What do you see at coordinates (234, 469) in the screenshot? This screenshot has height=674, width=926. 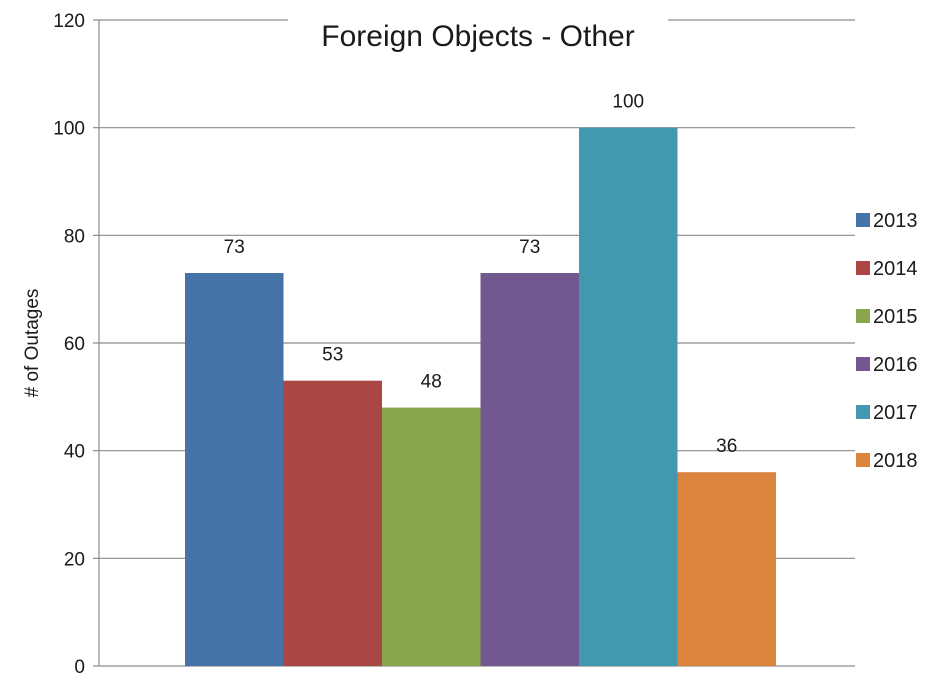 I see `bar-2013` at bounding box center [234, 469].